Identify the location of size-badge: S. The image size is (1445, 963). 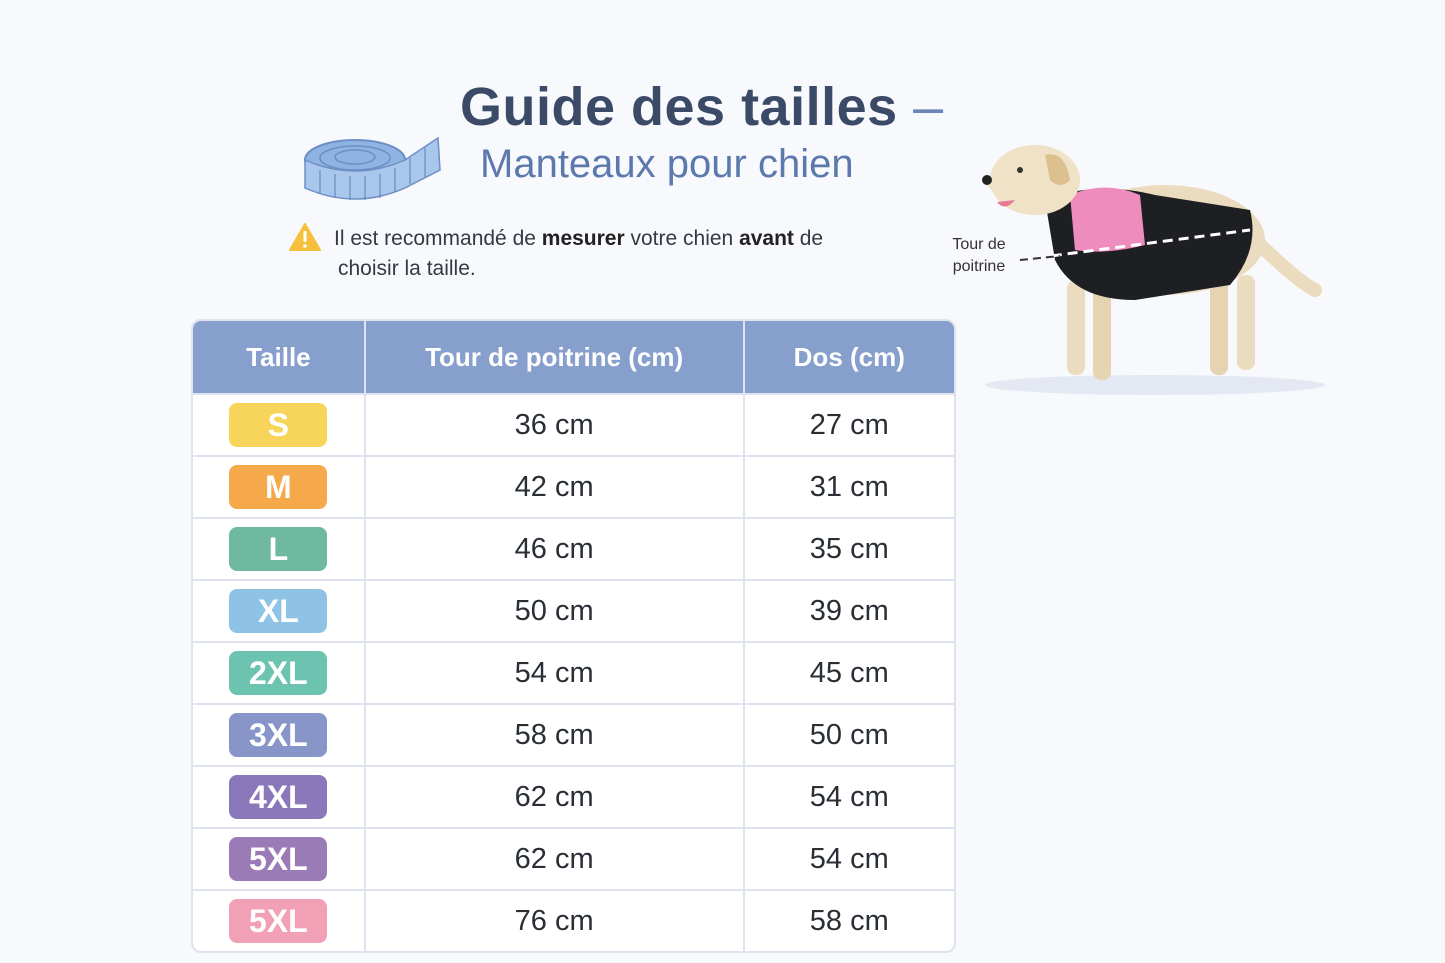
(278, 425).